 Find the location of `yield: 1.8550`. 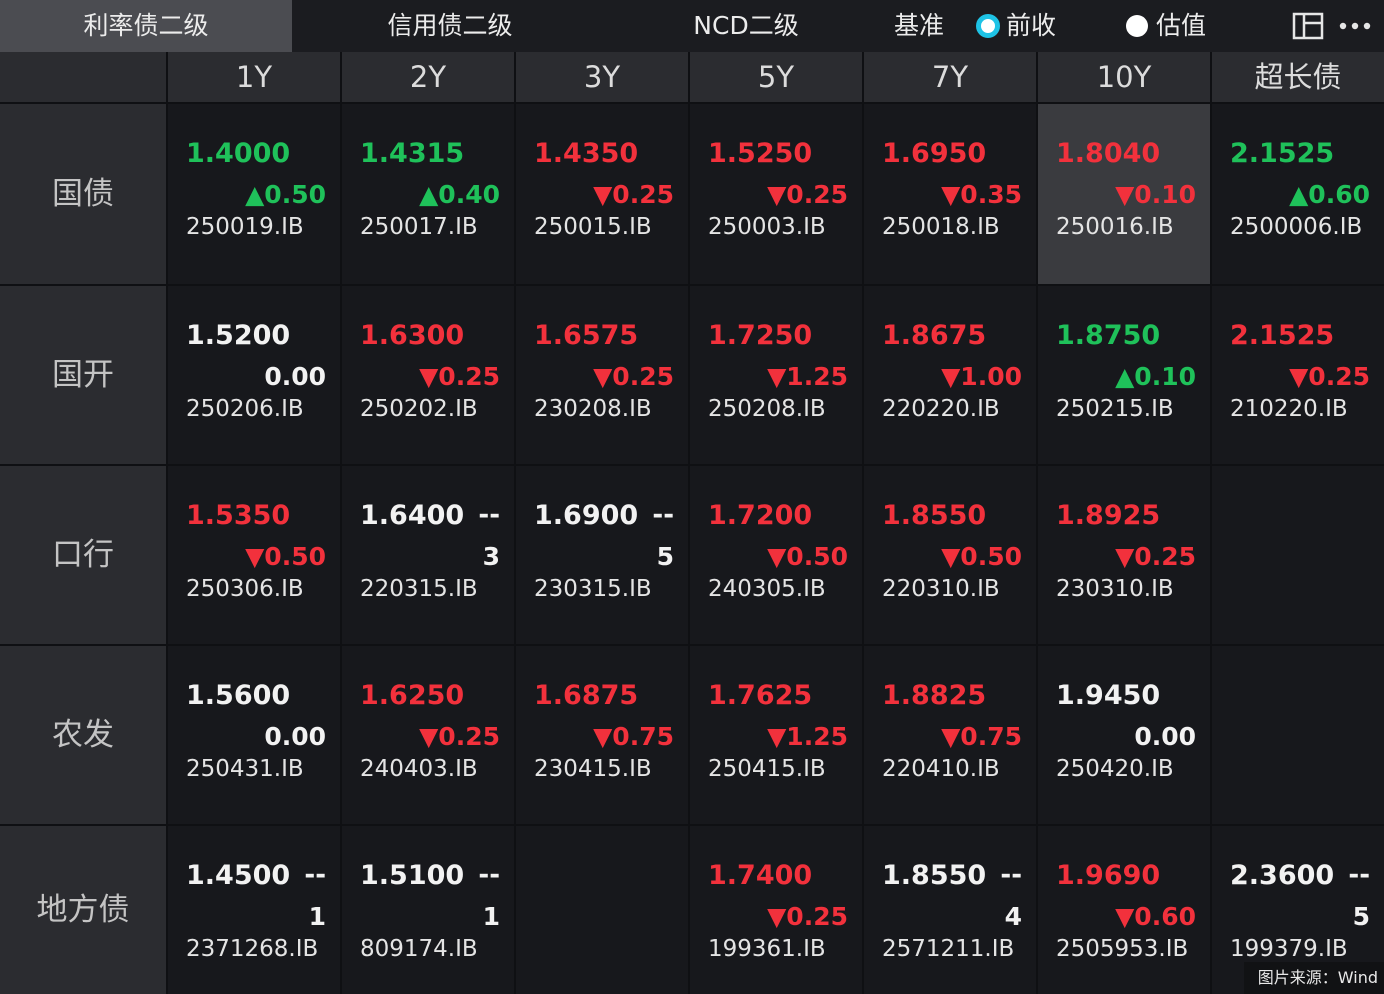

yield: 1.8550 is located at coordinates (934, 515).